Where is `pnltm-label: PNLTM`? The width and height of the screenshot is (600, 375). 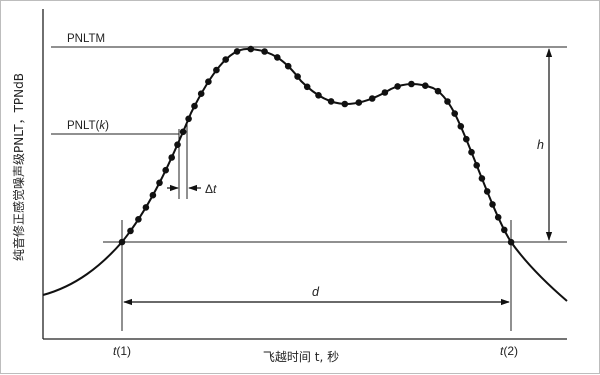 pnltm-label: PNLTM is located at coordinates (86, 39).